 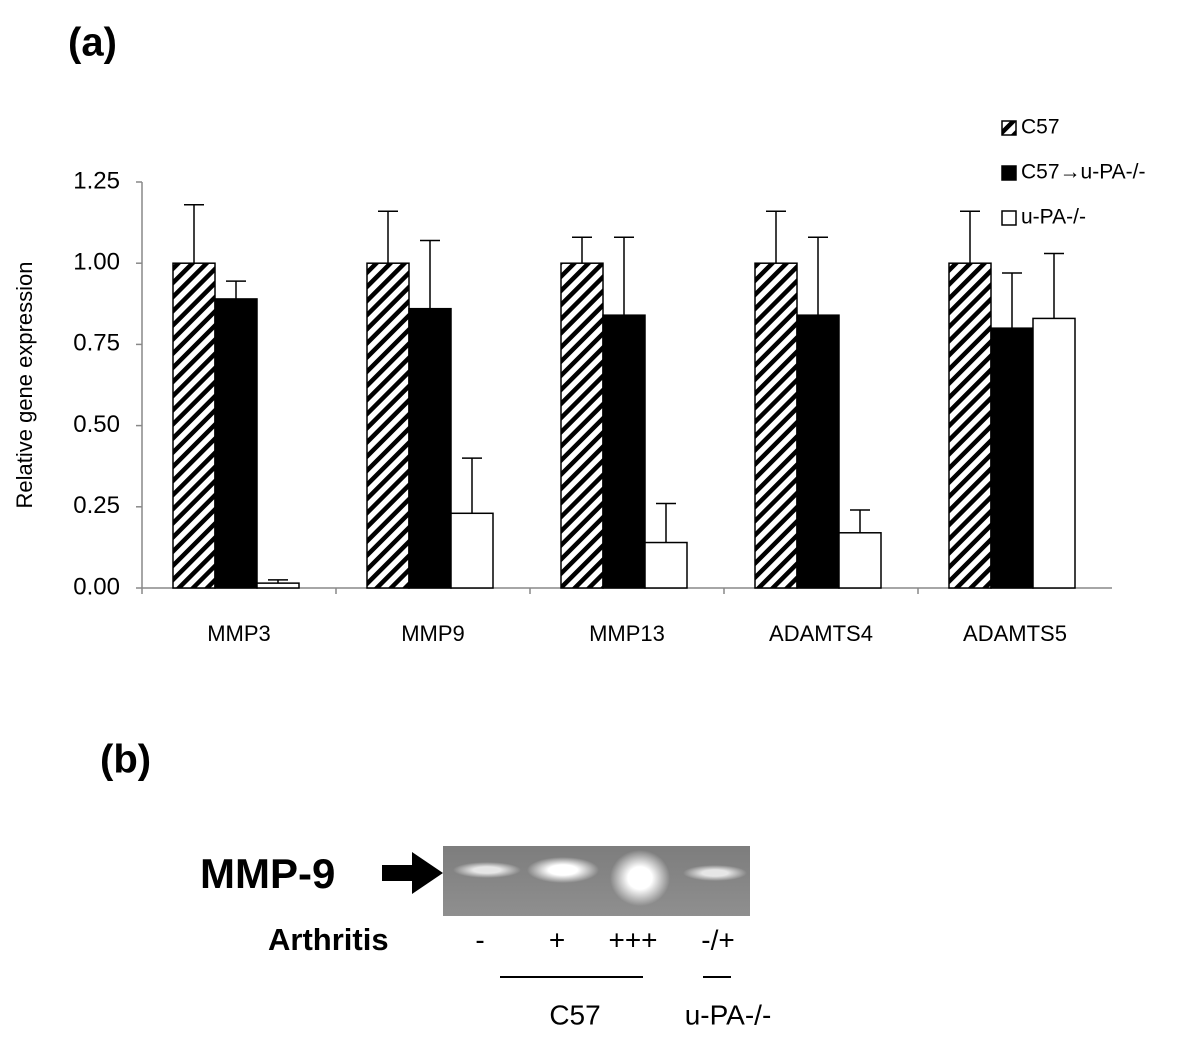 I want to click on y-axis-label: Relative gene expression, so click(x=24, y=384).